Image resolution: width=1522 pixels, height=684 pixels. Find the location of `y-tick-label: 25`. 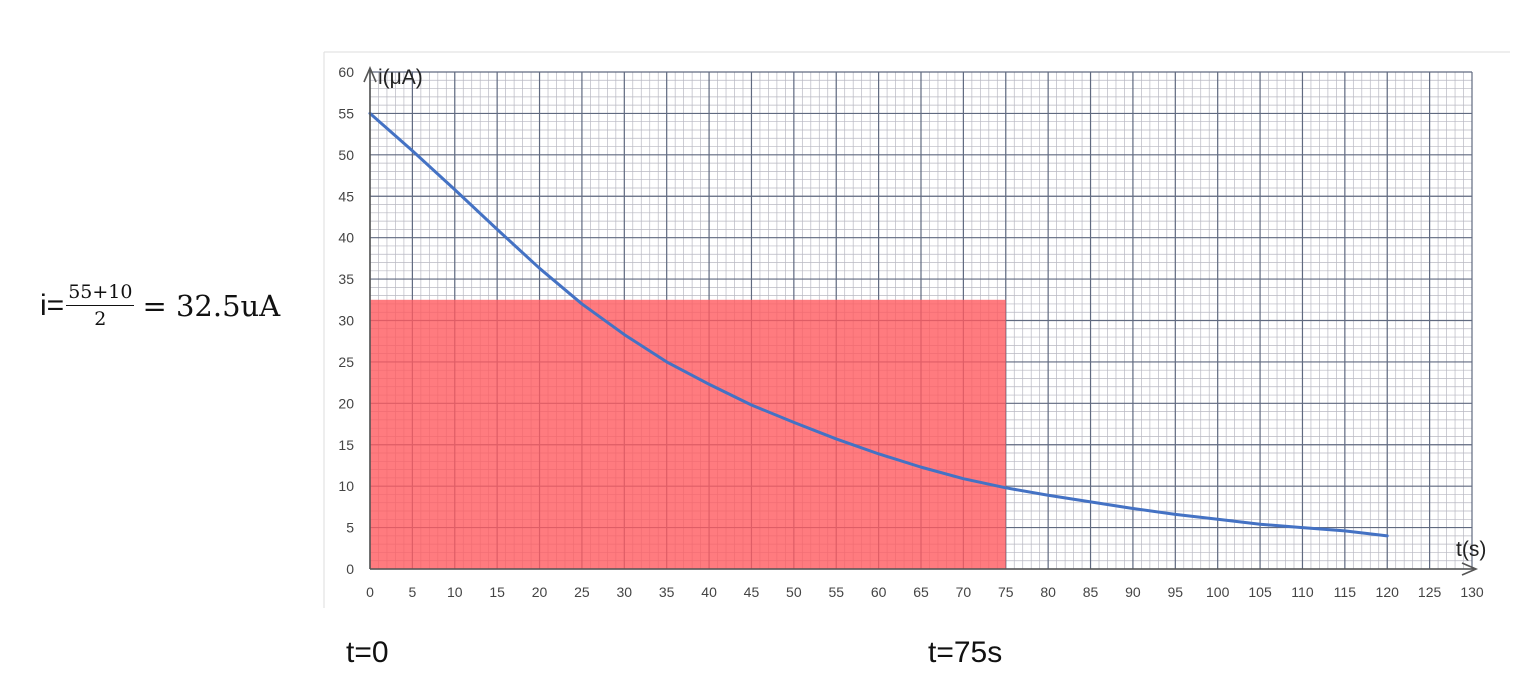

y-tick-label: 25 is located at coordinates (346, 362).